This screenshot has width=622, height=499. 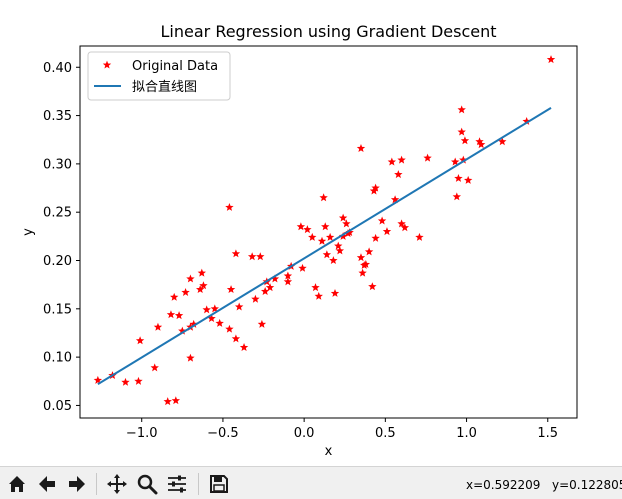 I want to click on x-tick-label: 1.5, so click(x=547, y=433).